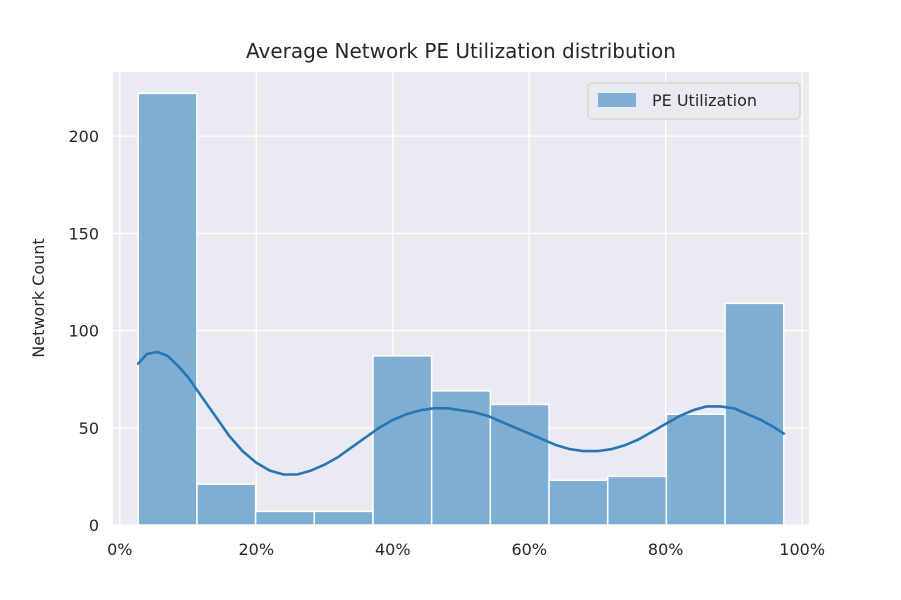 This screenshot has height=600, width=901. I want to click on y-axis-ticks: 0 50 100 150 200, so click(83, 331).